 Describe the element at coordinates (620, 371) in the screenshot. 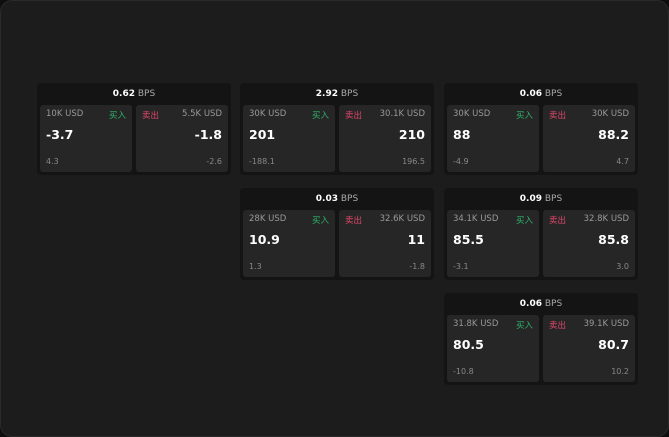

I see `ask-change: 10.2` at that location.